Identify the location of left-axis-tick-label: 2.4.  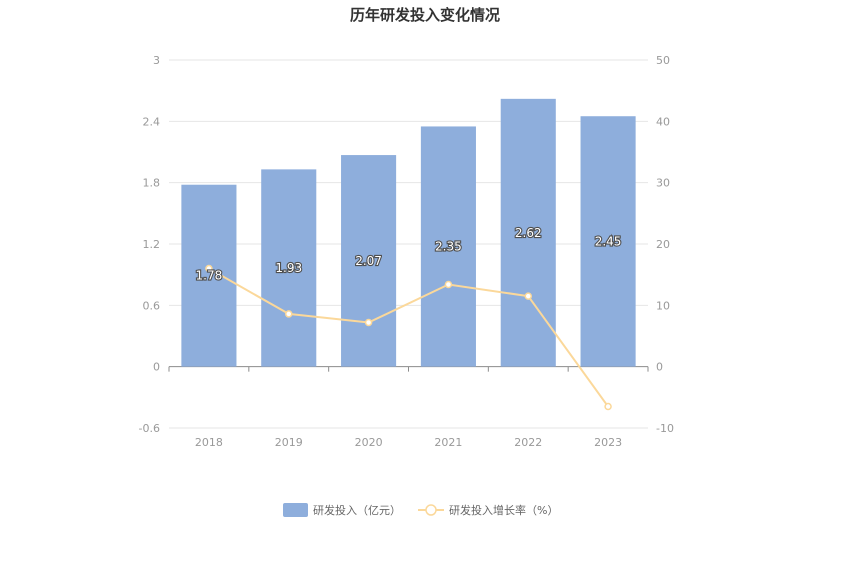
(152, 121).